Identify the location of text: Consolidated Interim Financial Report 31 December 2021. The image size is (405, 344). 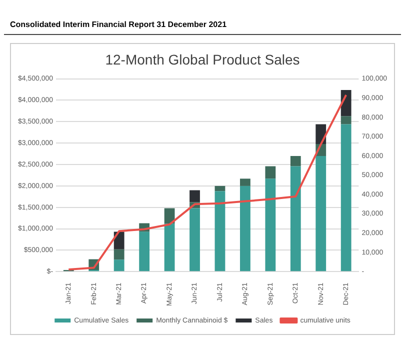
(202, 17).